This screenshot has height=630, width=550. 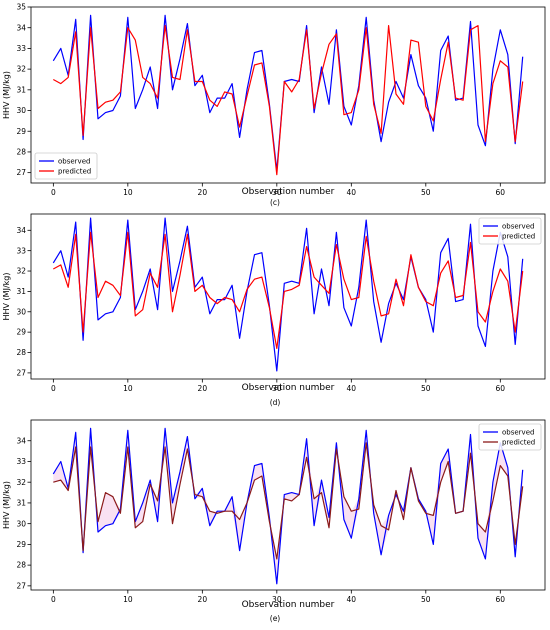 I want to click on panel-caption: (d), so click(x=275, y=402).